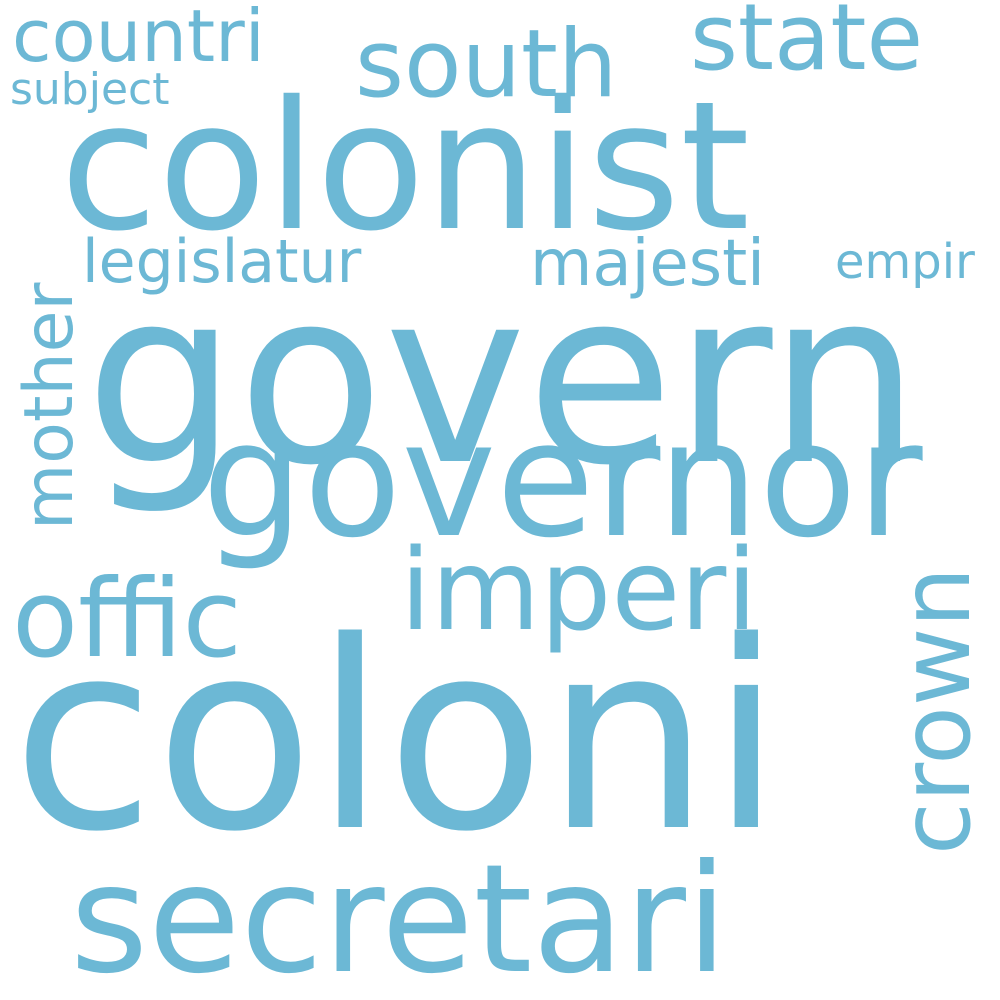  Describe the element at coordinates (579, 591) in the screenshot. I see `word-imperi: imperi` at that location.